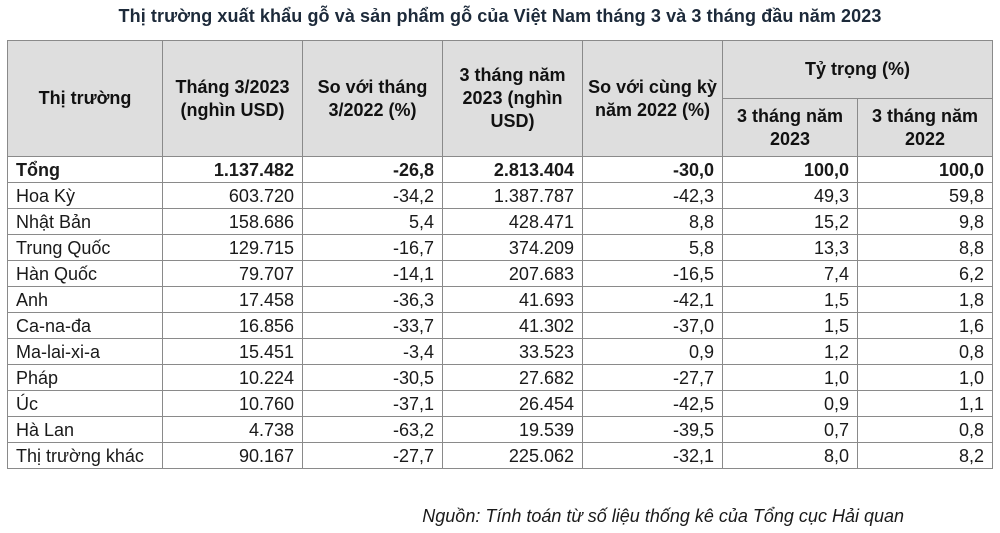  Describe the element at coordinates (372, 429) in the screenshot. I see `cell-vs-mar2022: -63,2` at that location.